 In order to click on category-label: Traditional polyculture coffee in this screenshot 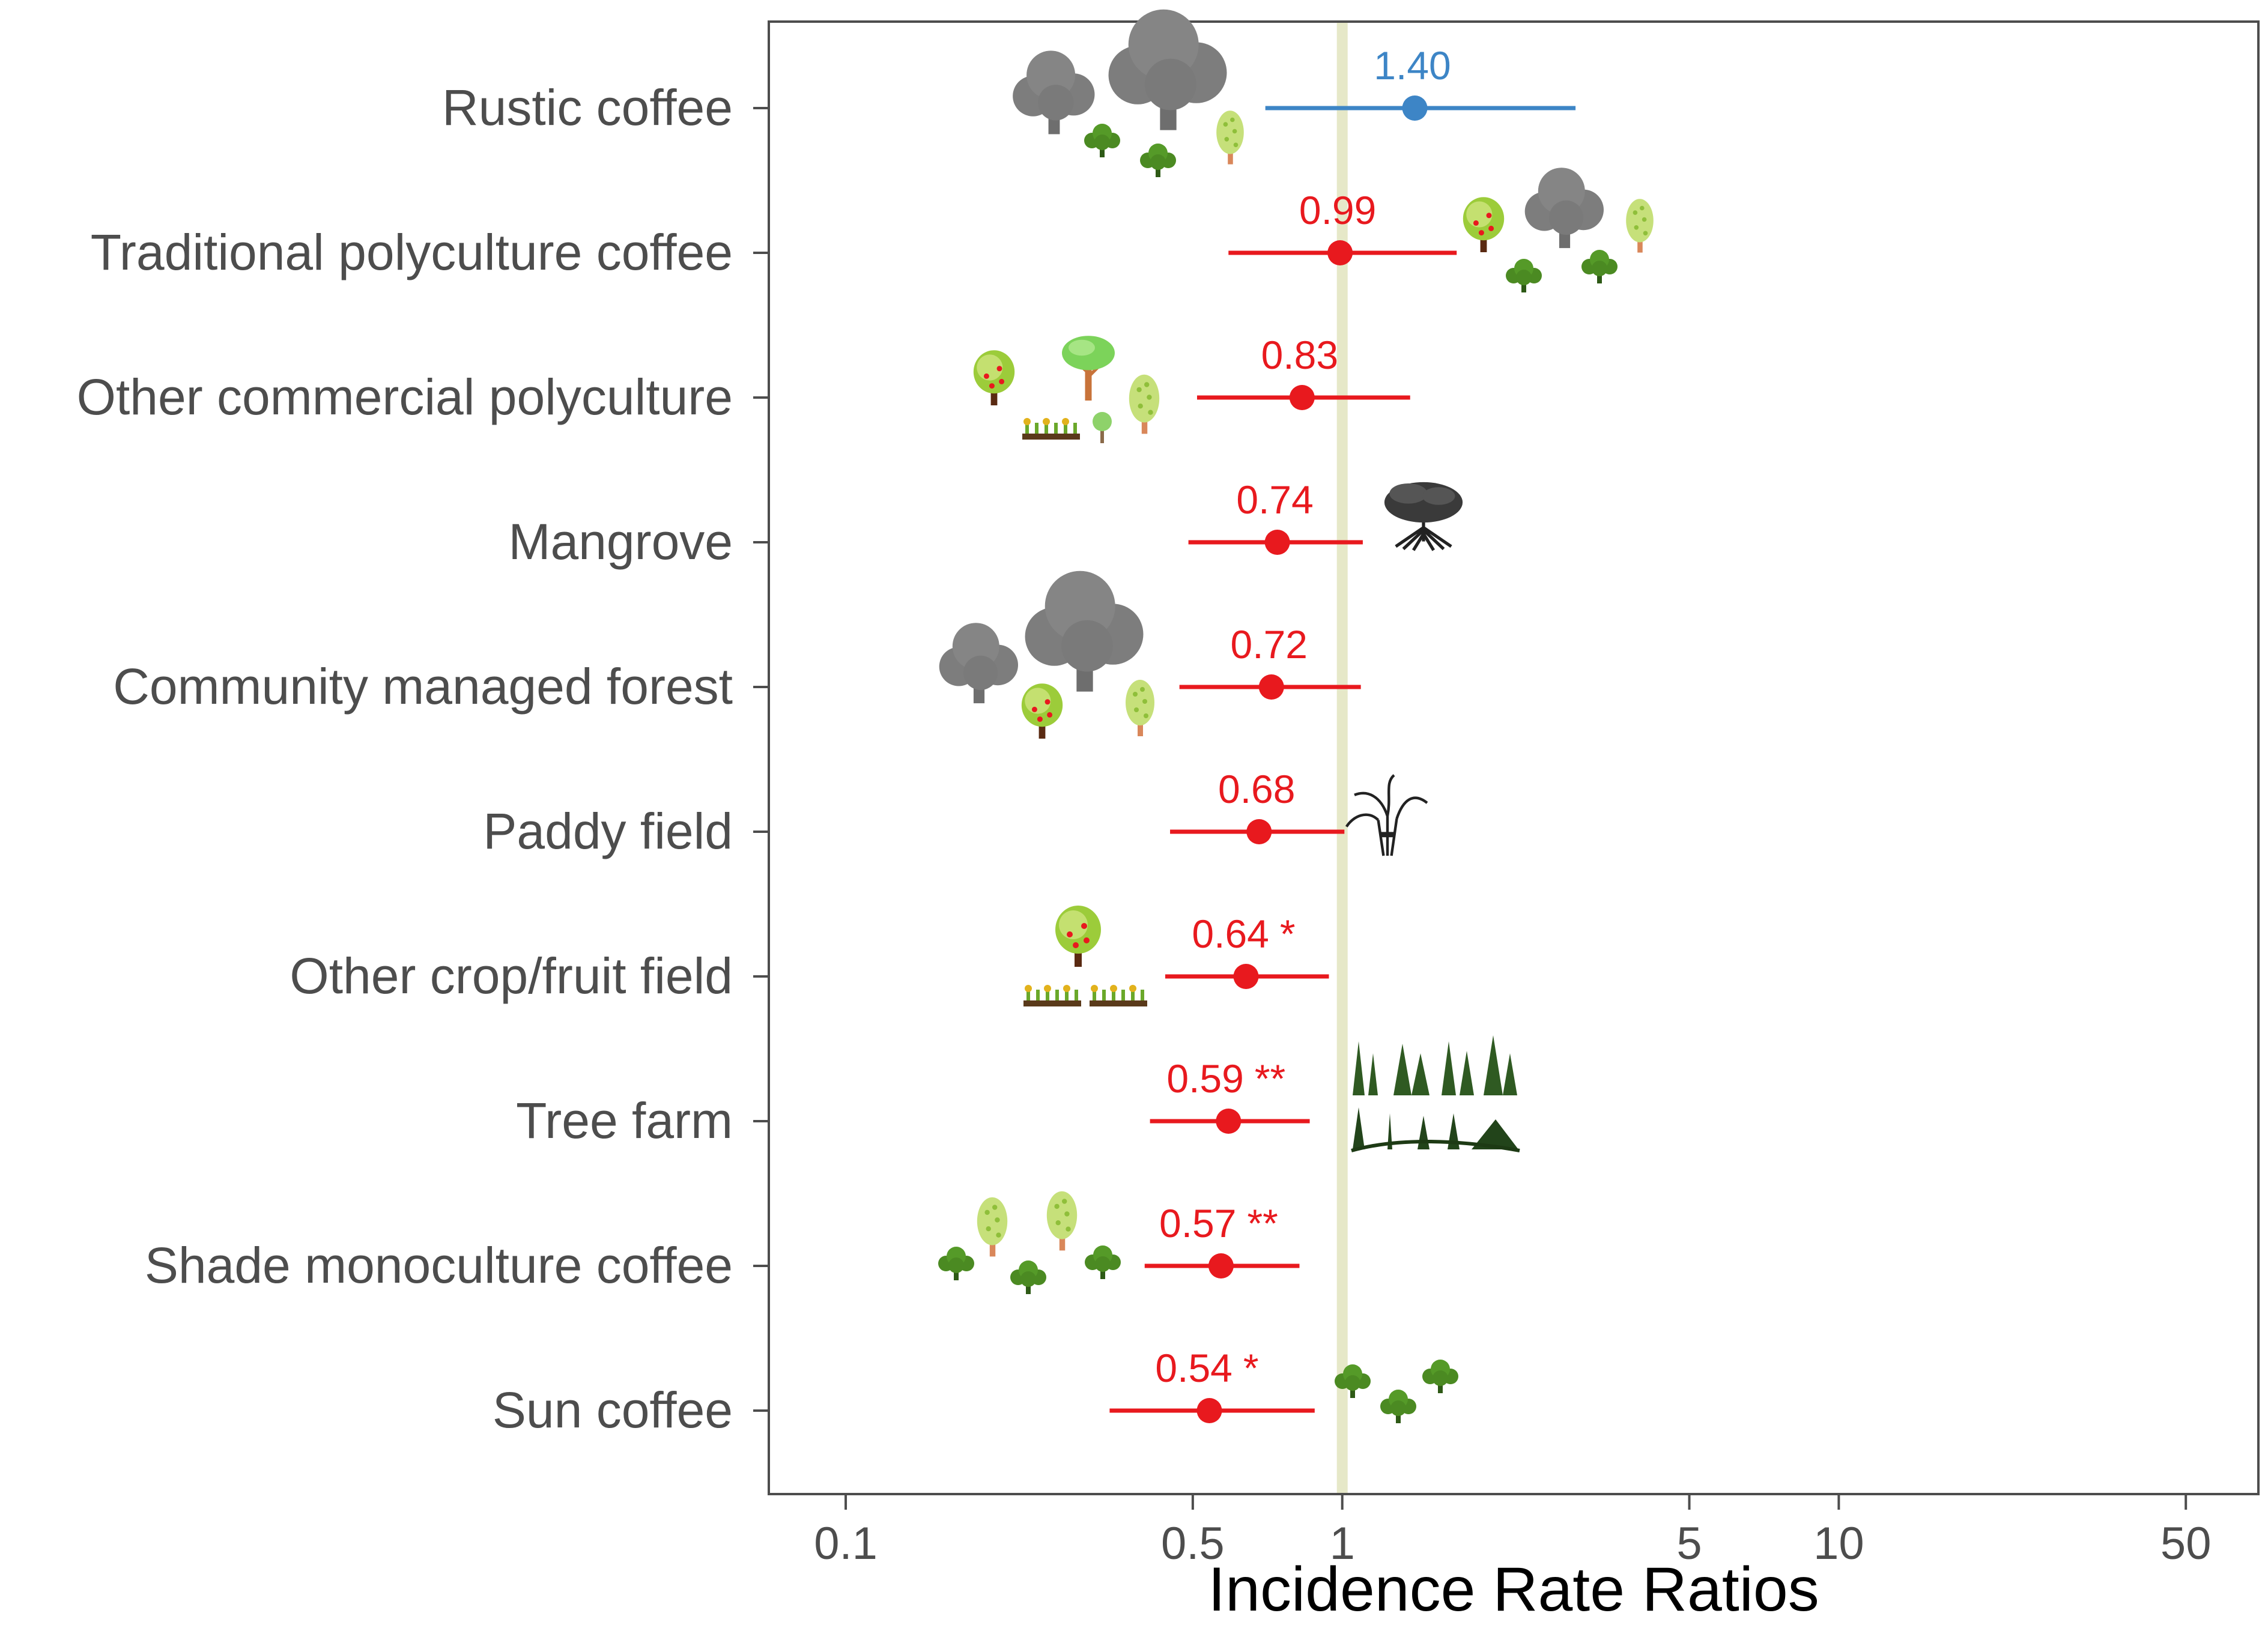, I will do `click(412, 252)`.